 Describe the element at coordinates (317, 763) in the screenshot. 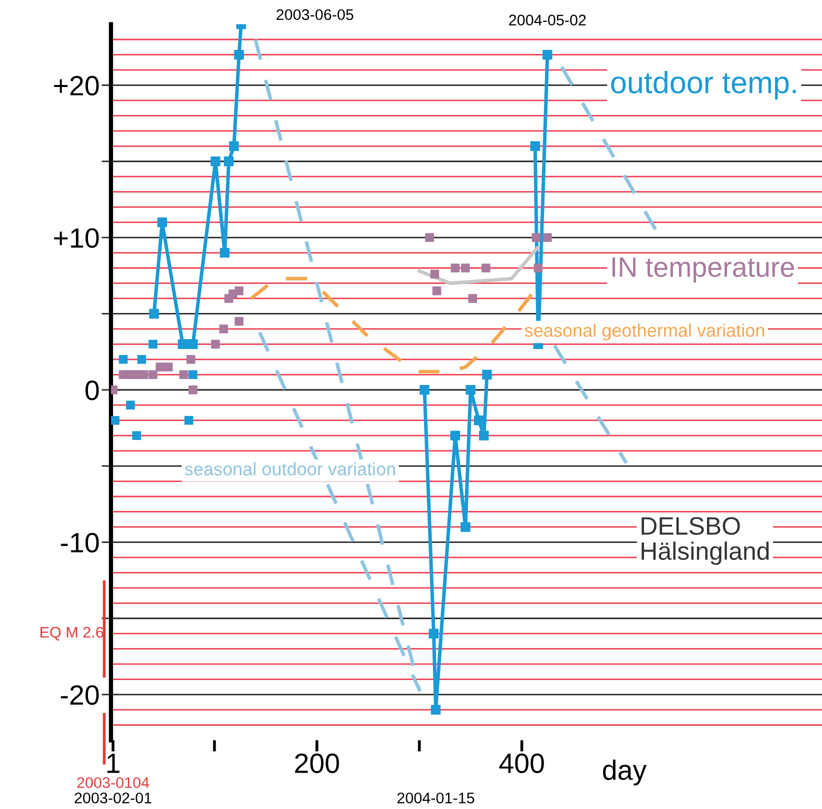

I see `x-tick-label: 200` at that location.